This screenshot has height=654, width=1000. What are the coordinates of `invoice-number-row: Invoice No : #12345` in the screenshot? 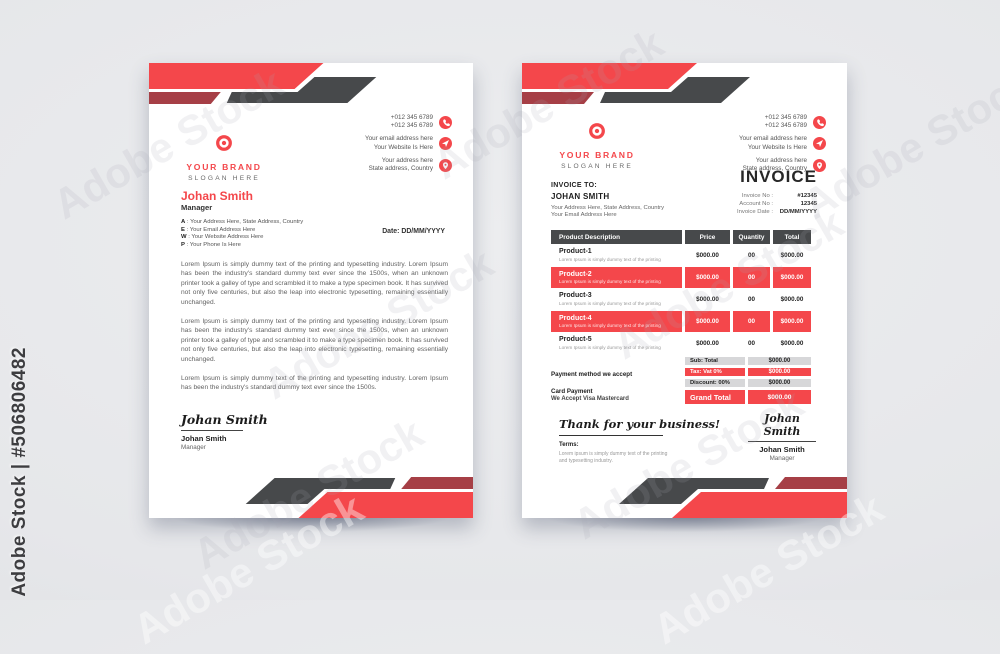 It's located at (777, 197).